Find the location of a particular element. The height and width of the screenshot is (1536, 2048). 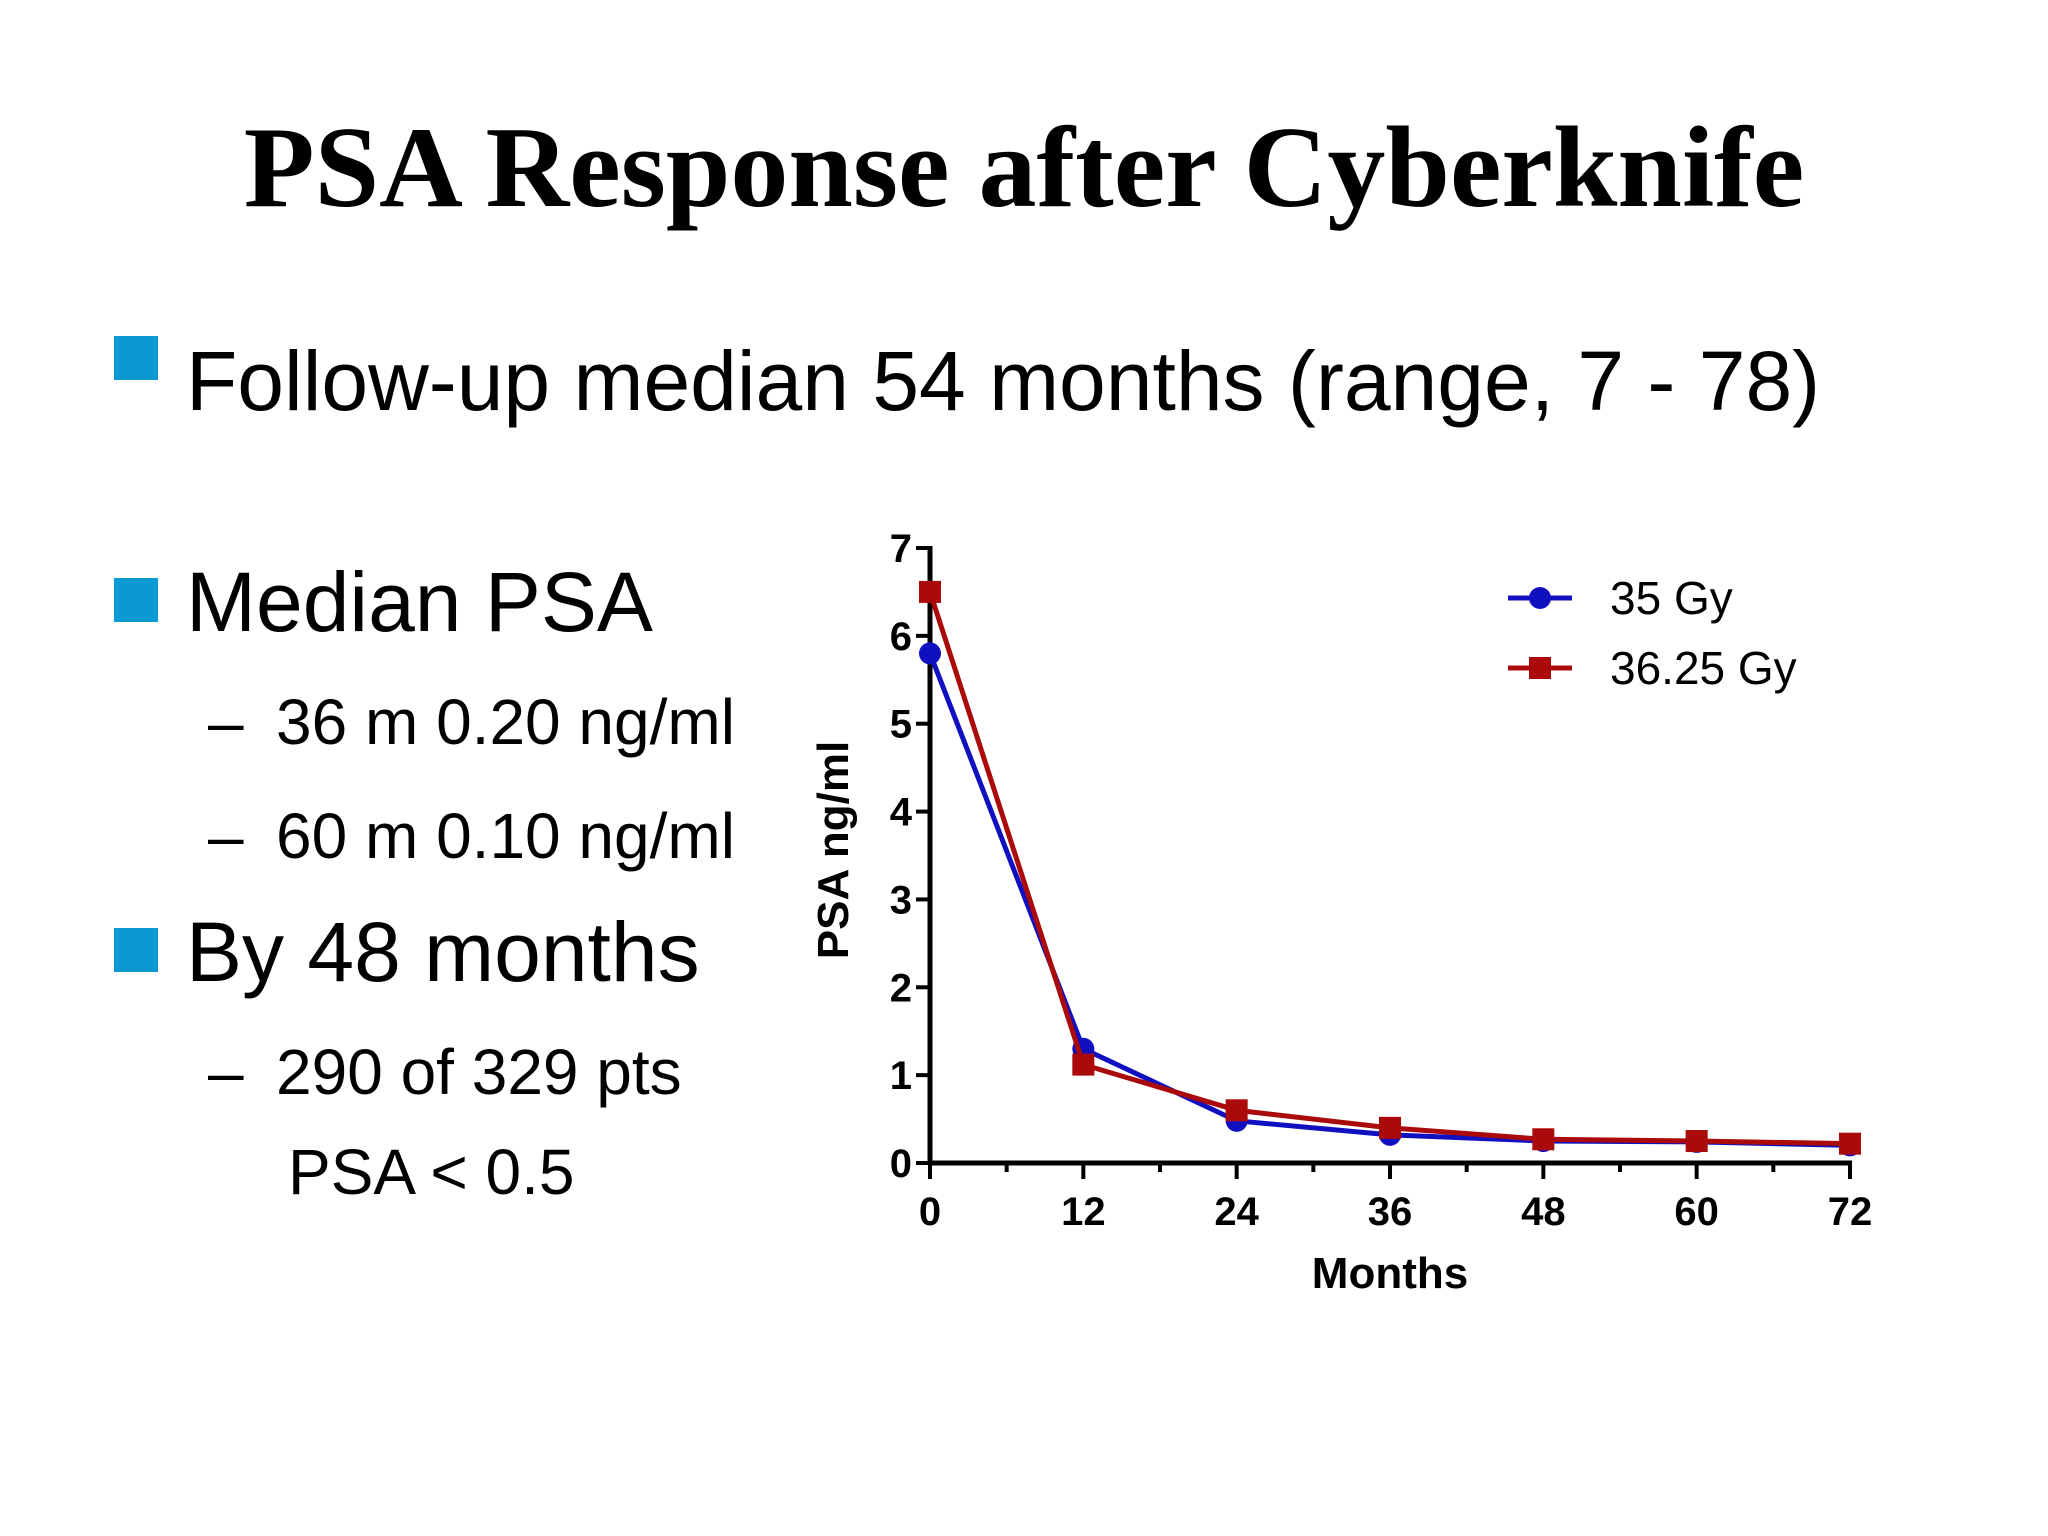

x-tick-label: 48 is located at coordinates (1543, 1212).